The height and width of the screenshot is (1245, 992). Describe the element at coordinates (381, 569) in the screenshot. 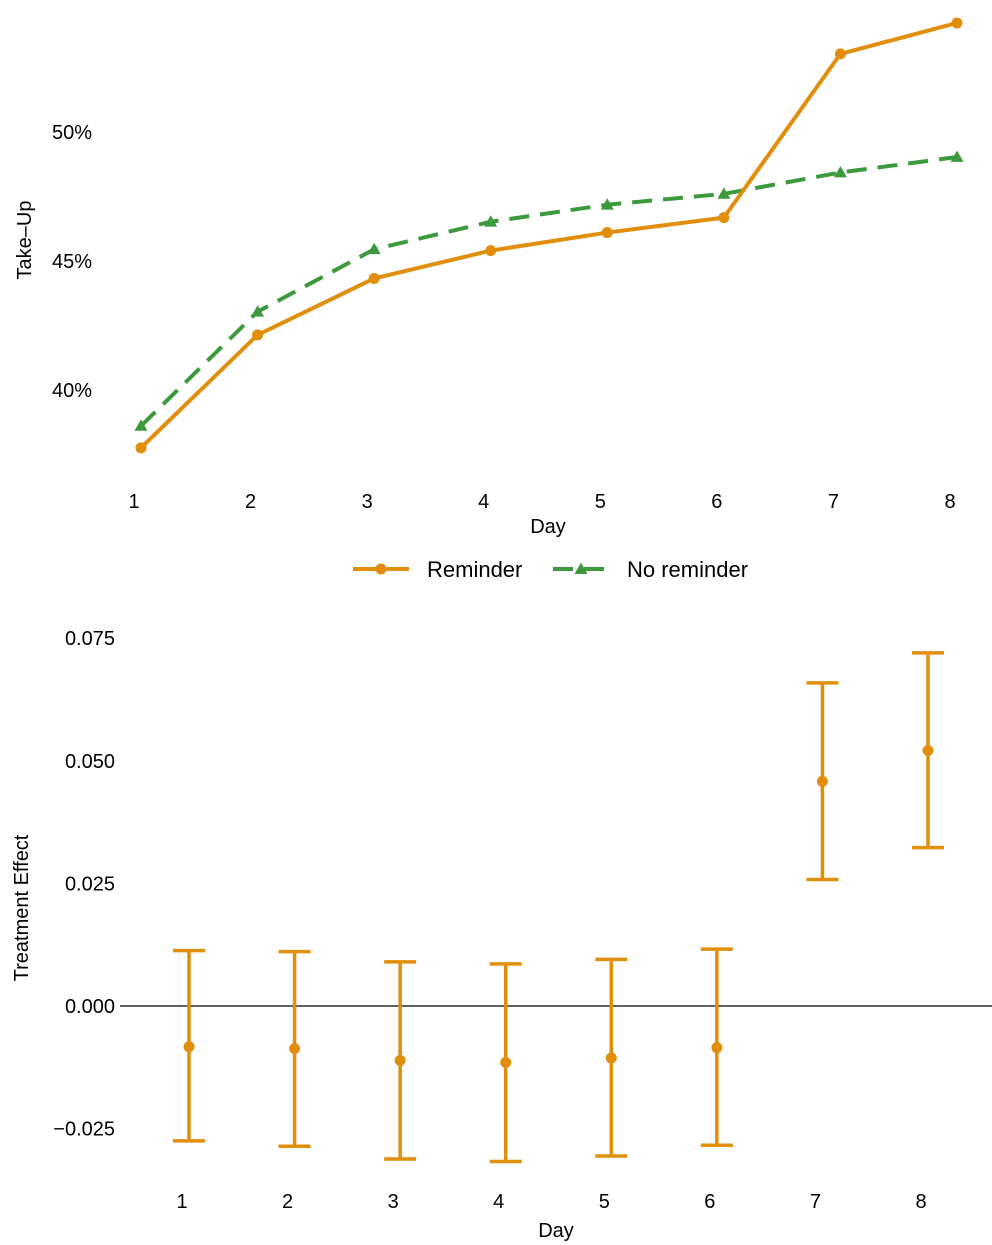

I see `legend-marker-reminder` at that location.